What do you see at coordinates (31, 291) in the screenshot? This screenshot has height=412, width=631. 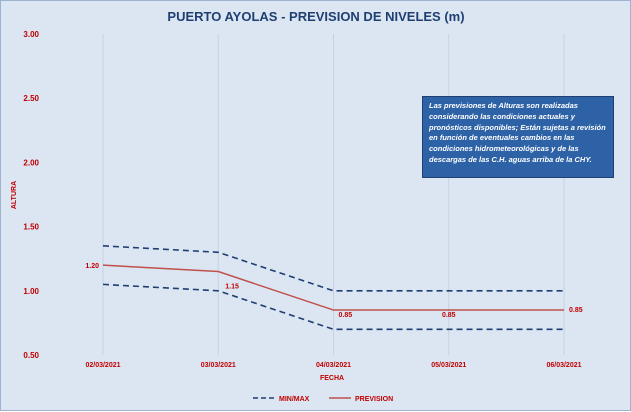 I see `y-tick-label: 1.00` at bounding box center [31, 291].